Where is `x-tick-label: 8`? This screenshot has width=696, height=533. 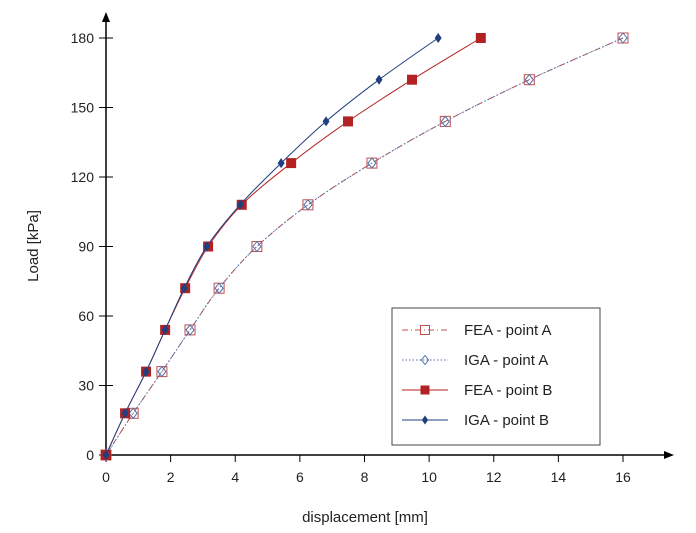
x-tick-label: 8 is located at coordinates (365, 477).